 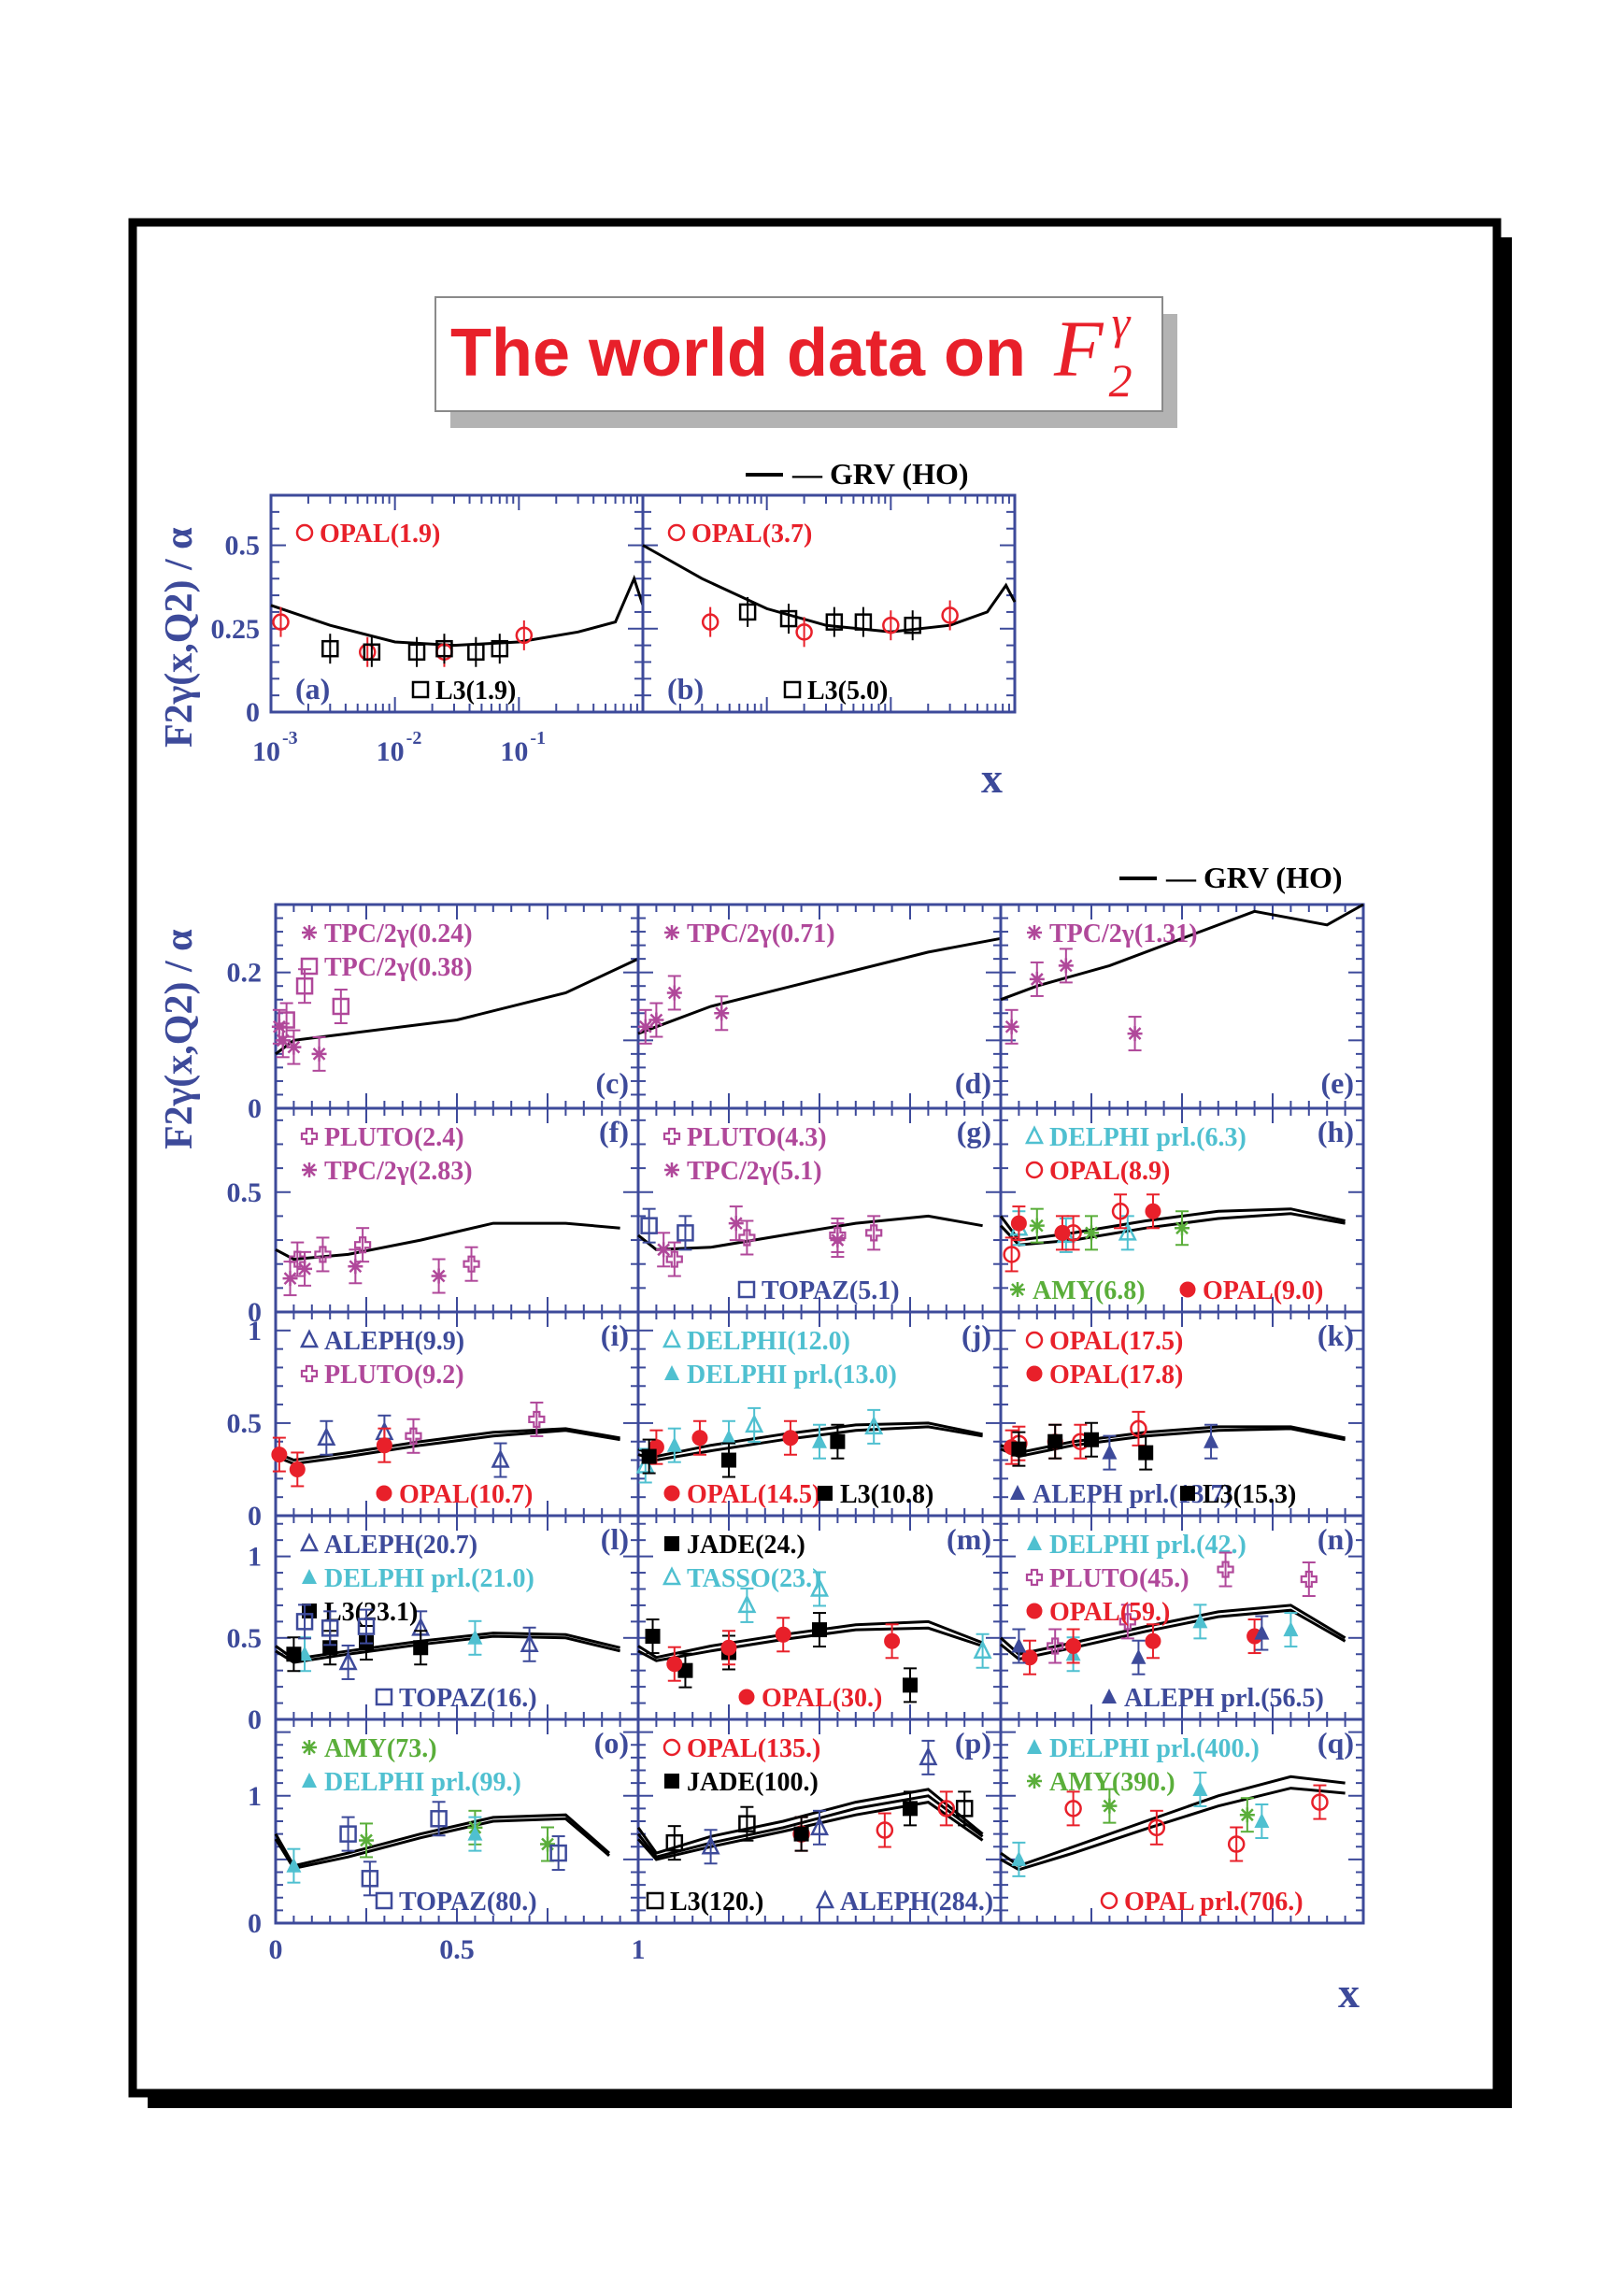 I want to click on top-panel: (a) OPAL(1.9) L3(1.9), so click(x=457, y=603).